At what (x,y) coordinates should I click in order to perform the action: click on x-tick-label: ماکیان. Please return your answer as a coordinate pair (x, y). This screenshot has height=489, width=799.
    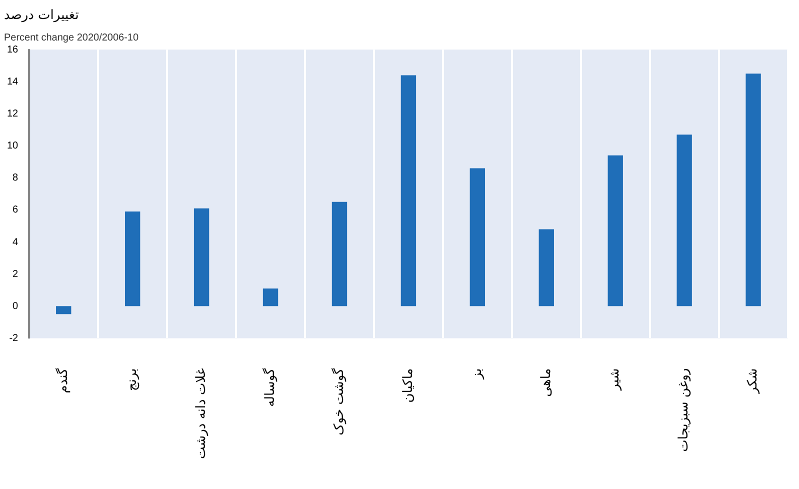
    Looking at the image, I should click on (408, 385).